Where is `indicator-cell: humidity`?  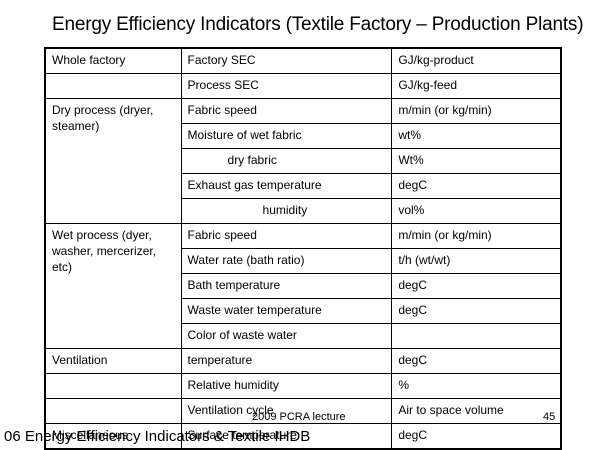
indicator-cell: humidity is located at coordinates (286, 211).